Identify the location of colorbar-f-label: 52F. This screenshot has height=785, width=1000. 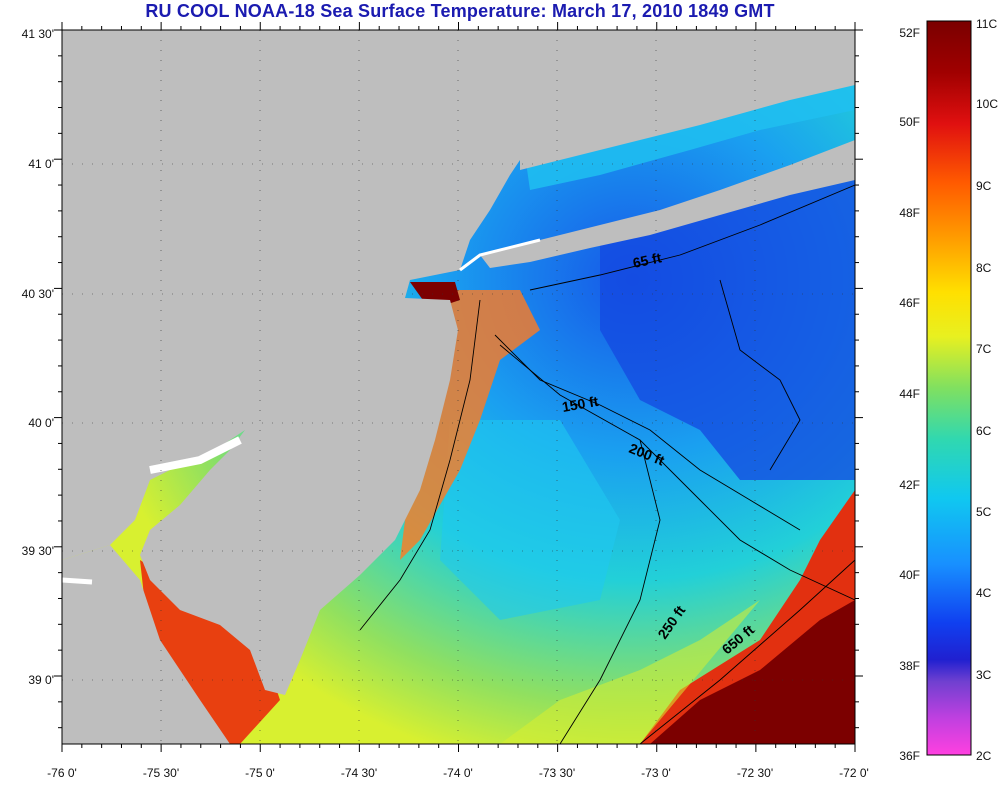
(909, 33).